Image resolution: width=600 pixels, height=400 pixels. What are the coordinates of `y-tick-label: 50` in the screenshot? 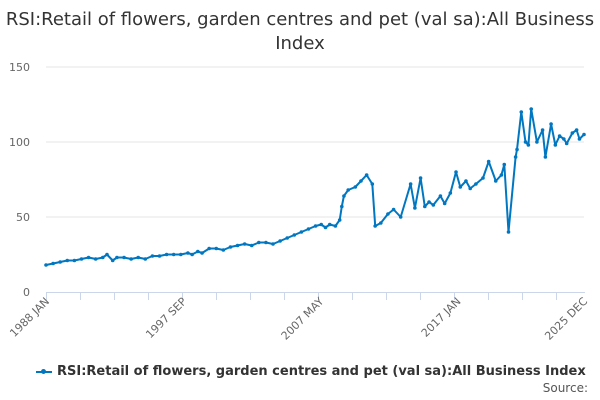 It's located at (23, 217).